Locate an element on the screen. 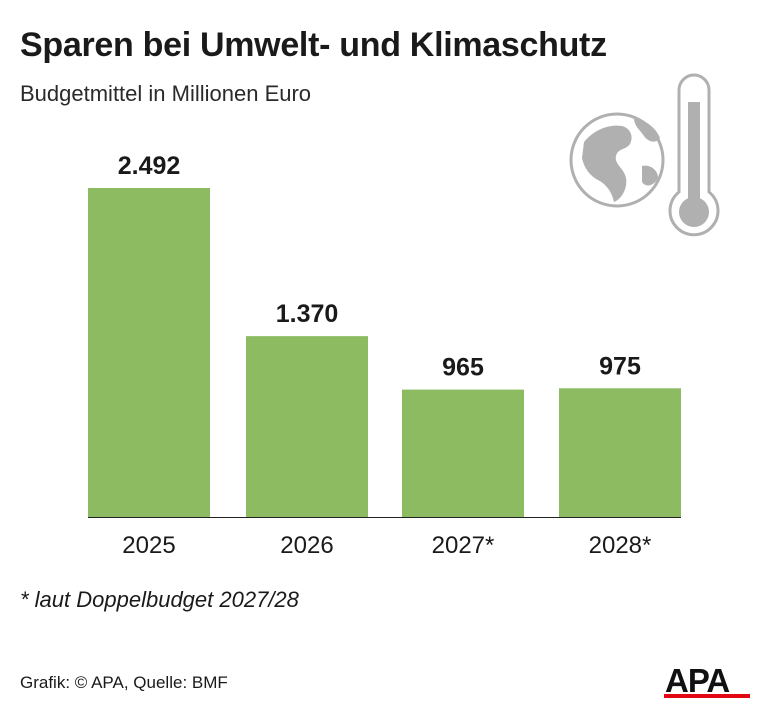 The height and width of the screenshot is (716, 768). value-label: 2.492 is located at coordinates (149, 166).